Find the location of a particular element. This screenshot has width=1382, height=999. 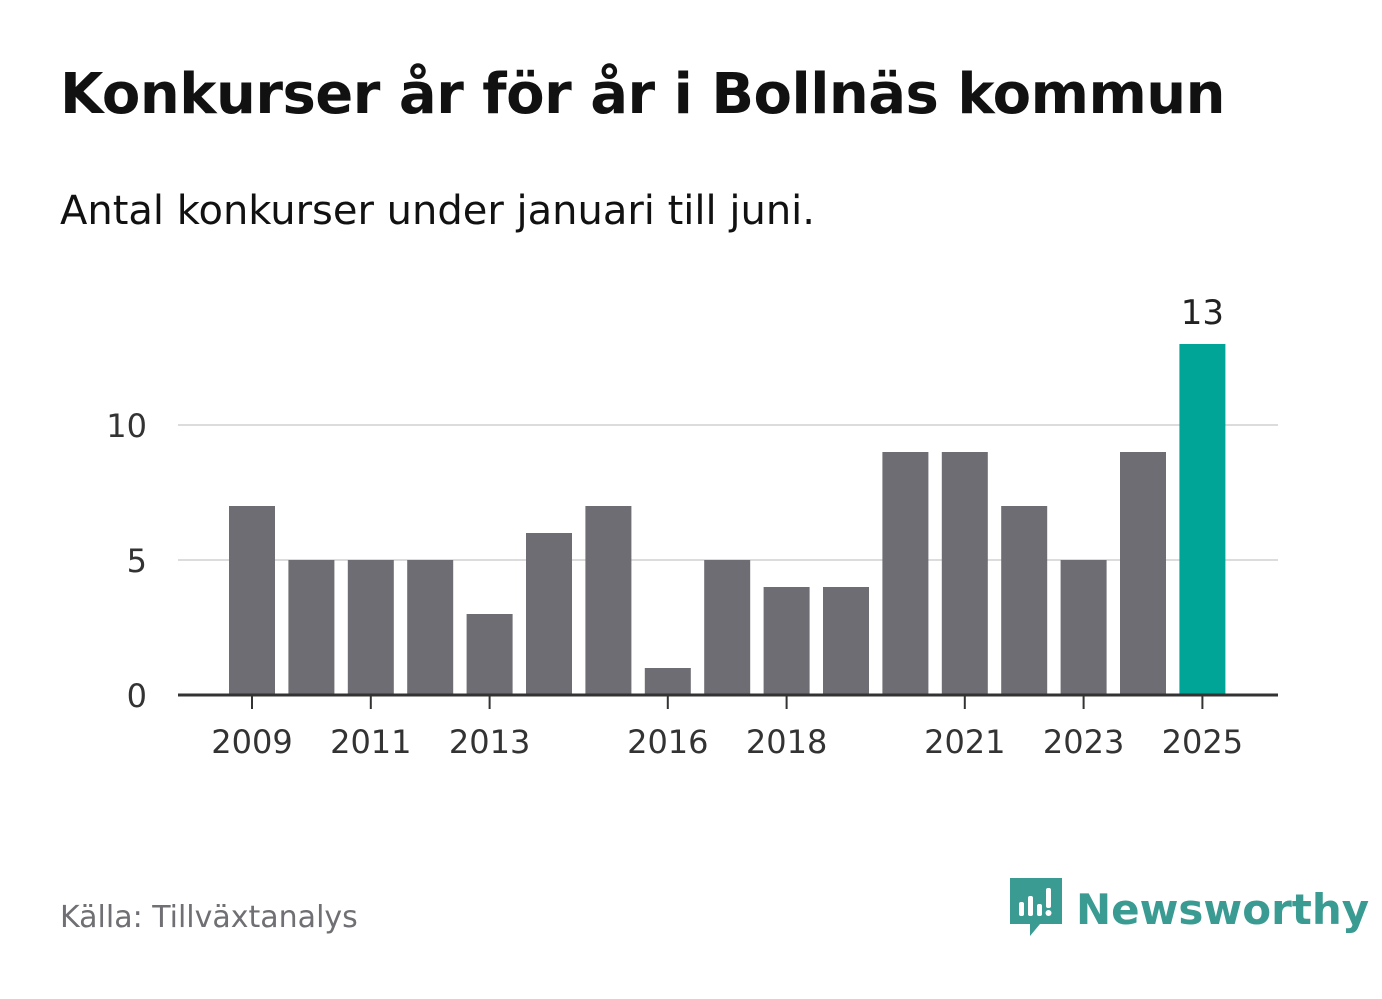

bar-2024 is located at coordinates (1143, 573).